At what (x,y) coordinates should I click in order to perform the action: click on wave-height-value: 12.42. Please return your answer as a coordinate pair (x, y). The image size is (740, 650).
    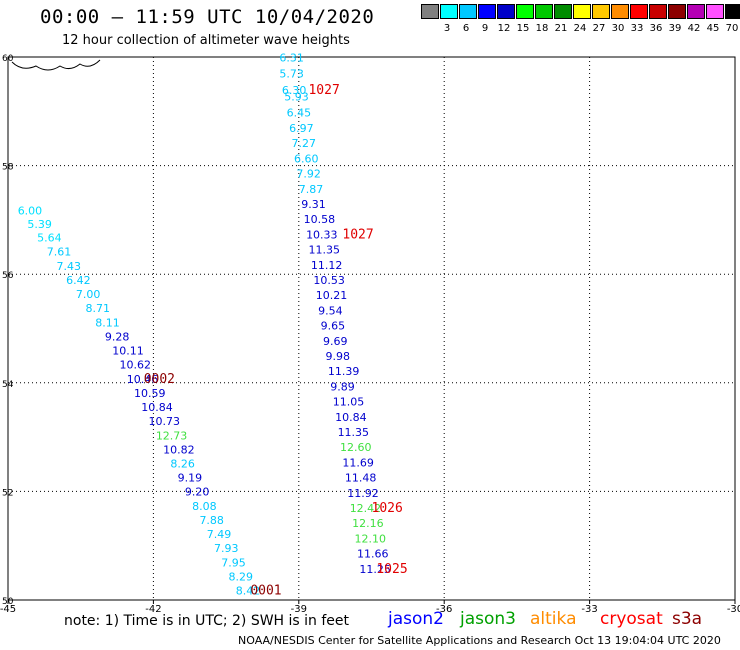
    Looking at the image, I should click on (366, 508).